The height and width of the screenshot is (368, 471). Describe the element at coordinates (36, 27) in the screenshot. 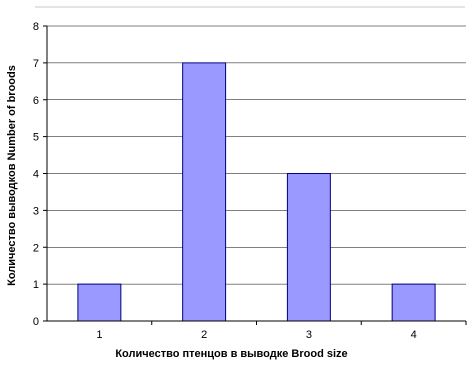

I see `y-tick-label: 8` at that location.